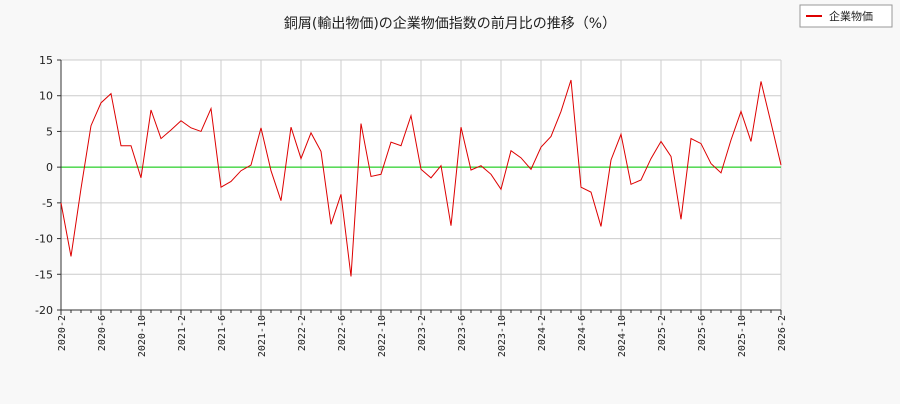 The width and height of the screenshot is (900, 404). I want to click on x-tick-label: 2021-6, so click(222, 333).